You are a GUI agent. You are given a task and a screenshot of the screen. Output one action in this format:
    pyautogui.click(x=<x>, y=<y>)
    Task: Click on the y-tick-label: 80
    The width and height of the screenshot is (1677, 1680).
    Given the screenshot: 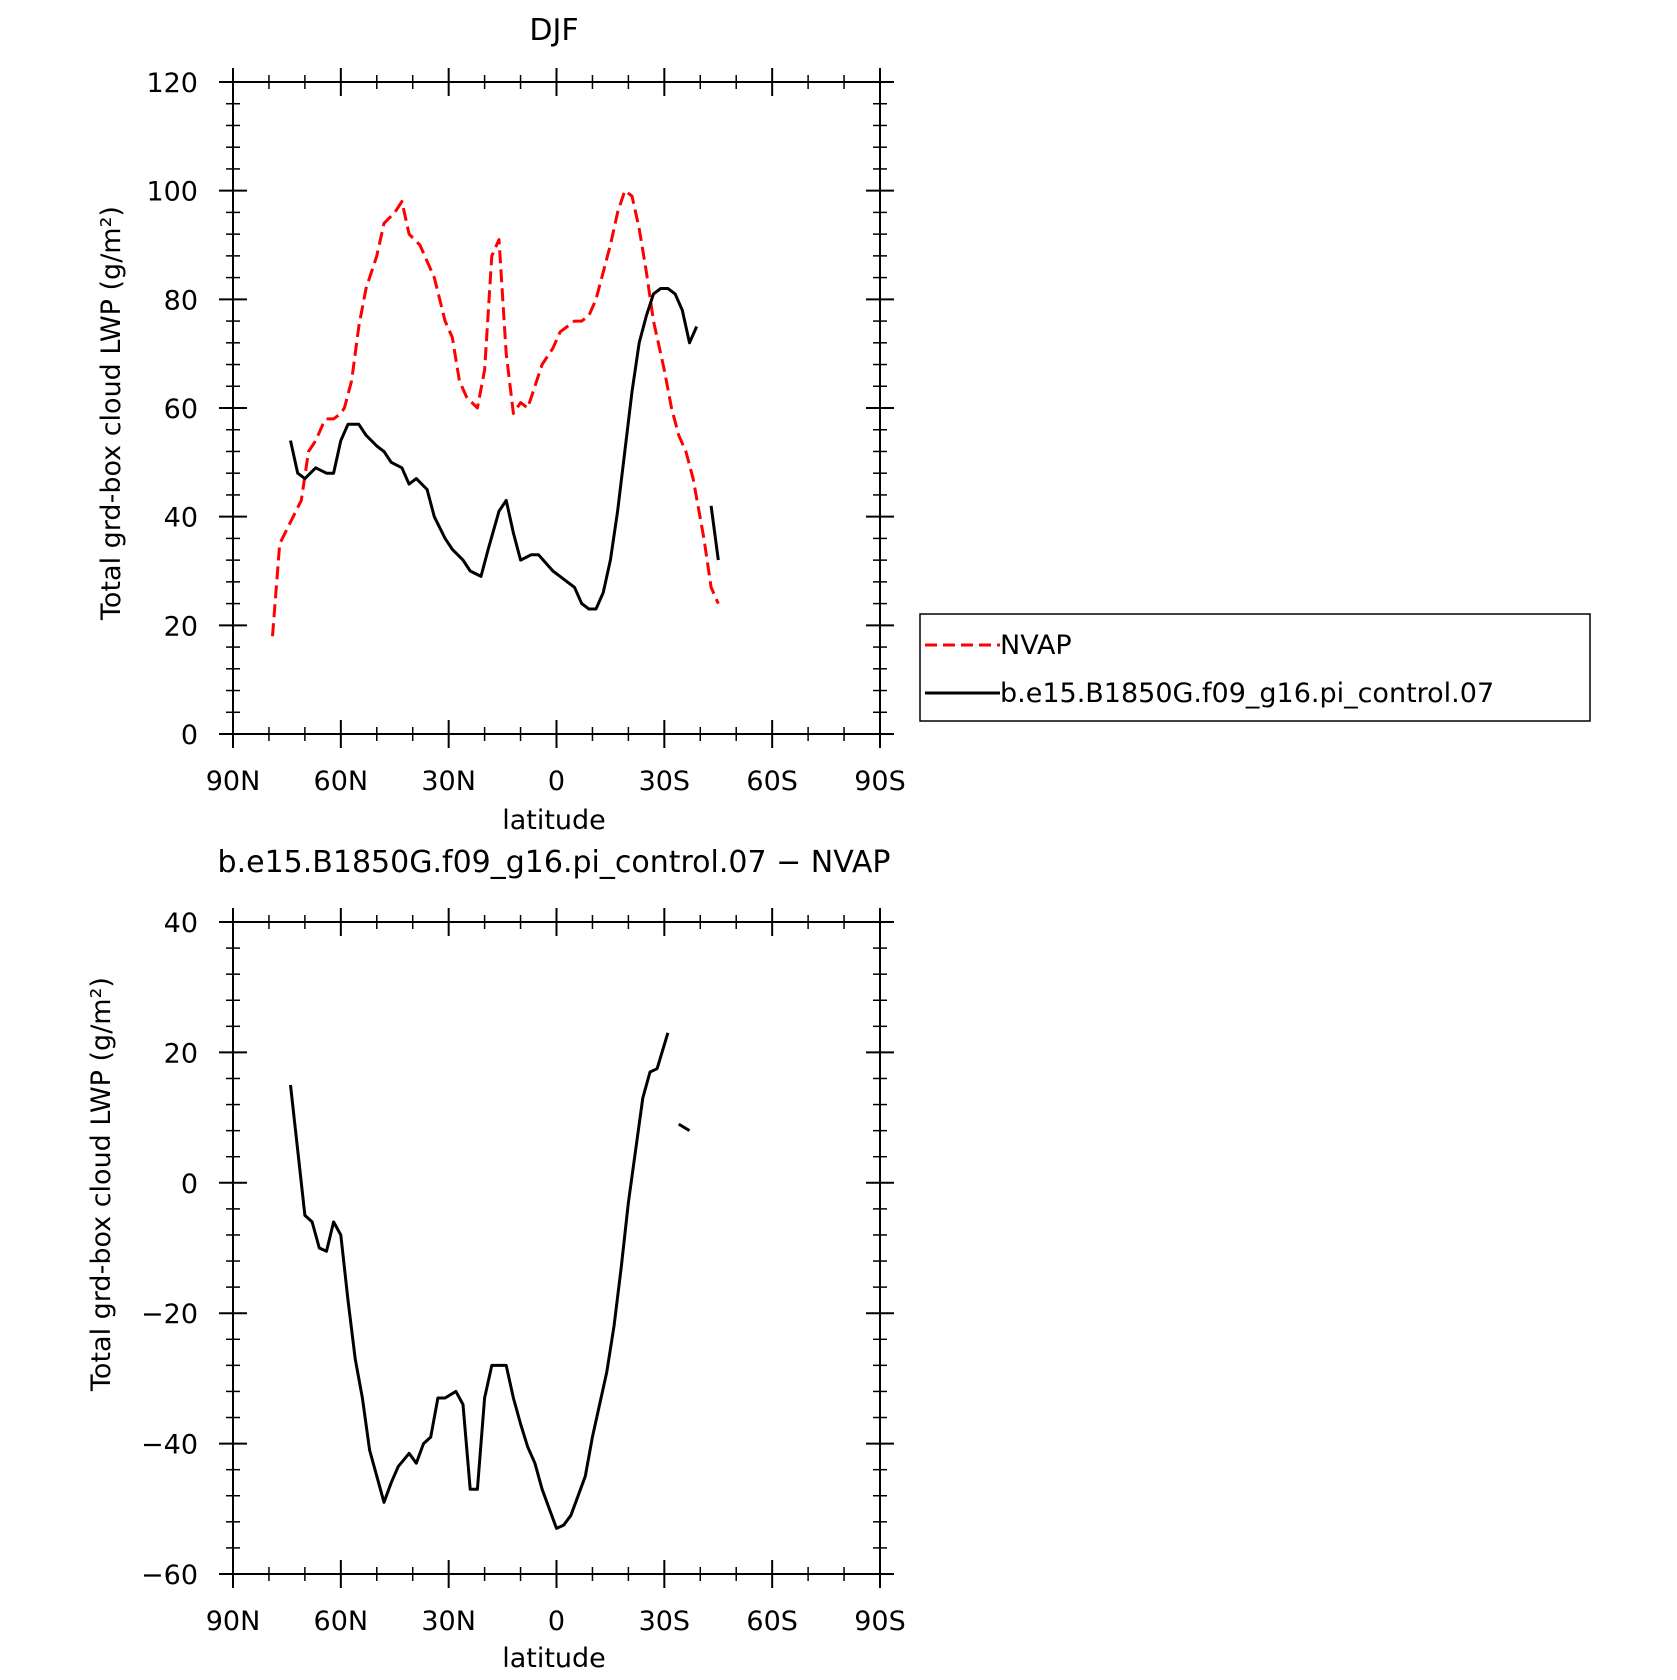 What is the action you would take?
    pyautogui.click(x=181, y=300)
    